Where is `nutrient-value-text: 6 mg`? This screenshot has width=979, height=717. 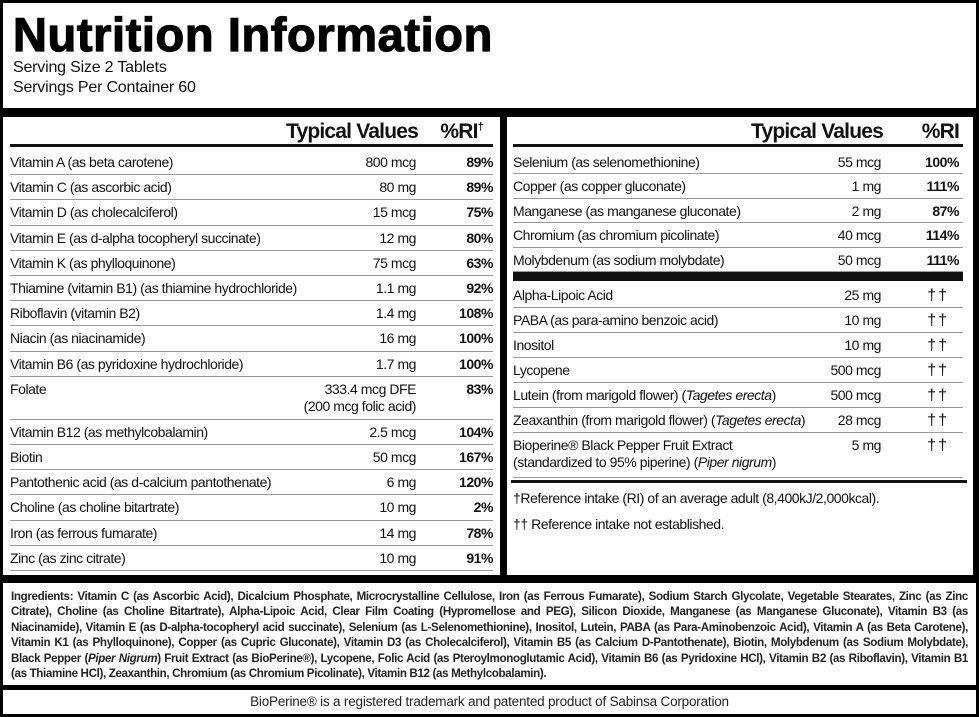
nutrient-value-text: 6 mg is located at coordinates (401, 482).